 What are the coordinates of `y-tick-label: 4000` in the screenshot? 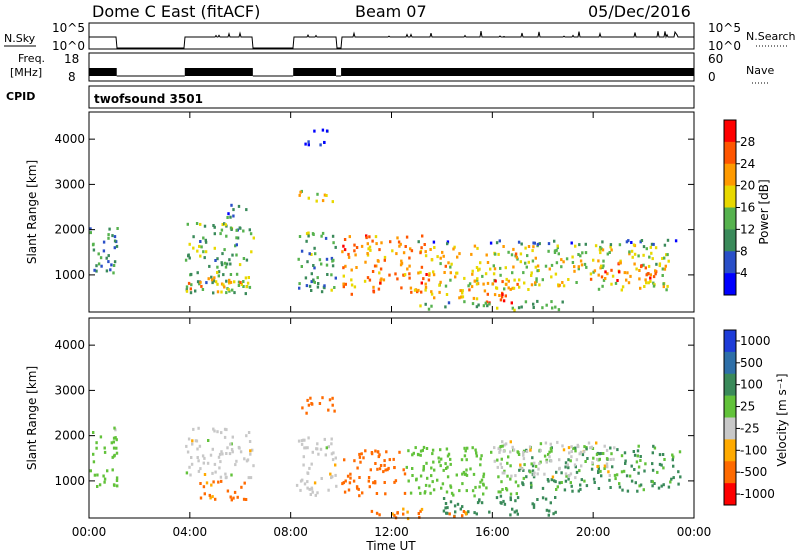 It's located at (69, 345).